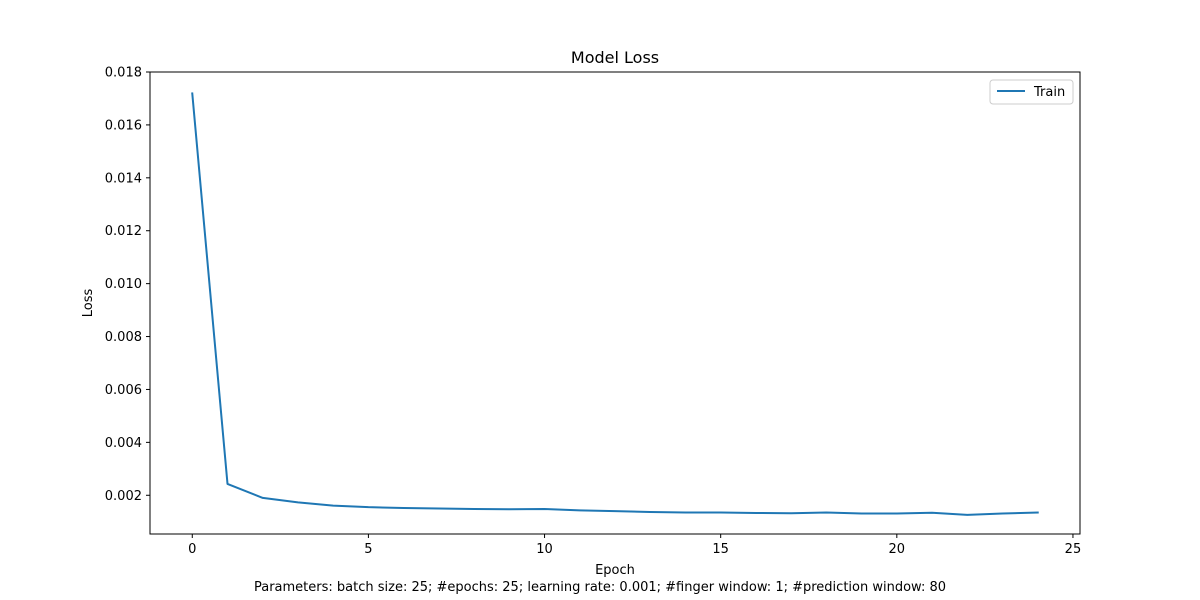 This screenshot has height=600, width=1200. What do you see at coordinates (123, 125) in the screenshot?
I see `y-tick-label: 0.016` at bounding box center [123, 125].